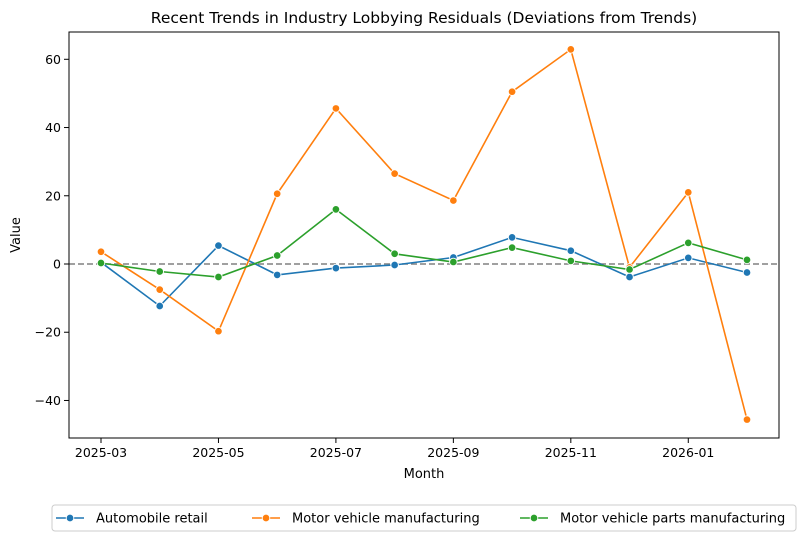  I want to click on x-tick-label: 2025-11, so click(571, 452).